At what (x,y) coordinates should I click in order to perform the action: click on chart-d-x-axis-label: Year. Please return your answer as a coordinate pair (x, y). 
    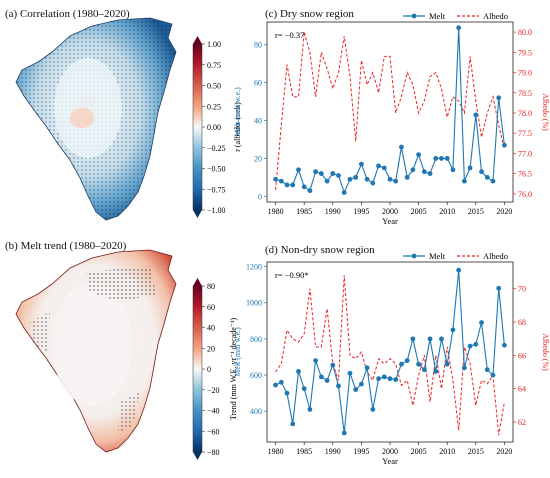
    Looking at the image, I should click on (390, 461).